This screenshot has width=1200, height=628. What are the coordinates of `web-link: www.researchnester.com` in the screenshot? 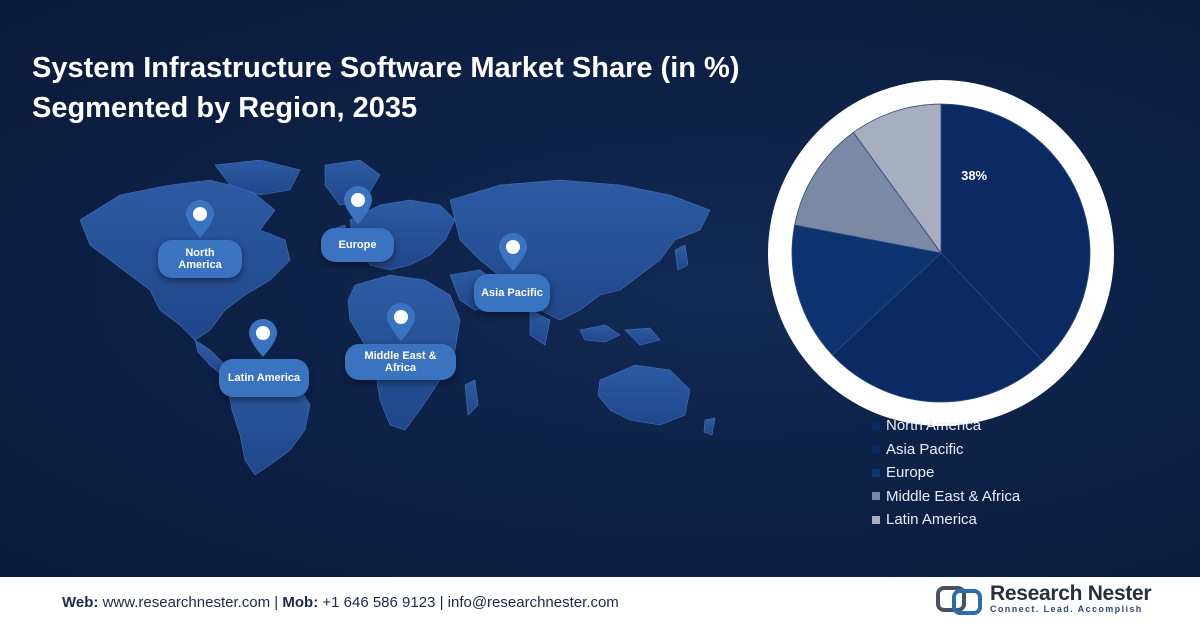 It's located at (186, 602).